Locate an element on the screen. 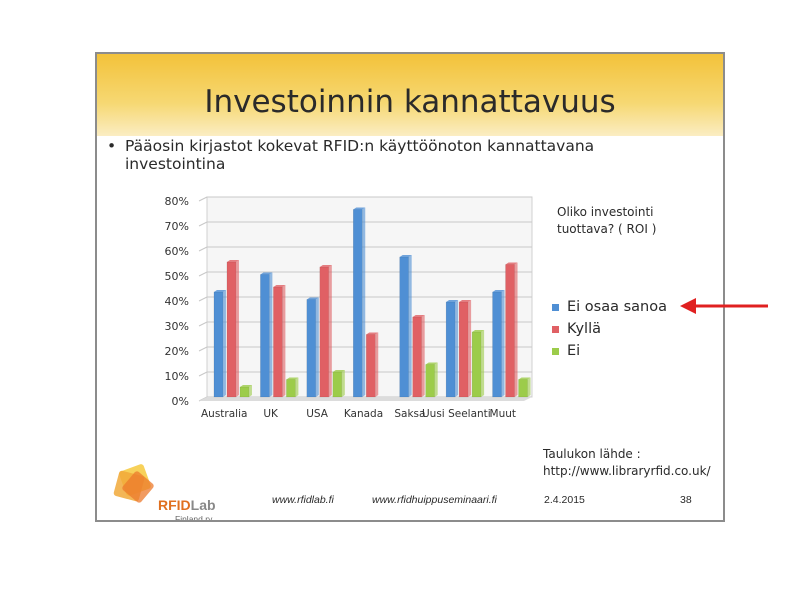 The width and height of the screenshot is (794, 595). y-tick-label: 50% is located at coordinates (177, 276).